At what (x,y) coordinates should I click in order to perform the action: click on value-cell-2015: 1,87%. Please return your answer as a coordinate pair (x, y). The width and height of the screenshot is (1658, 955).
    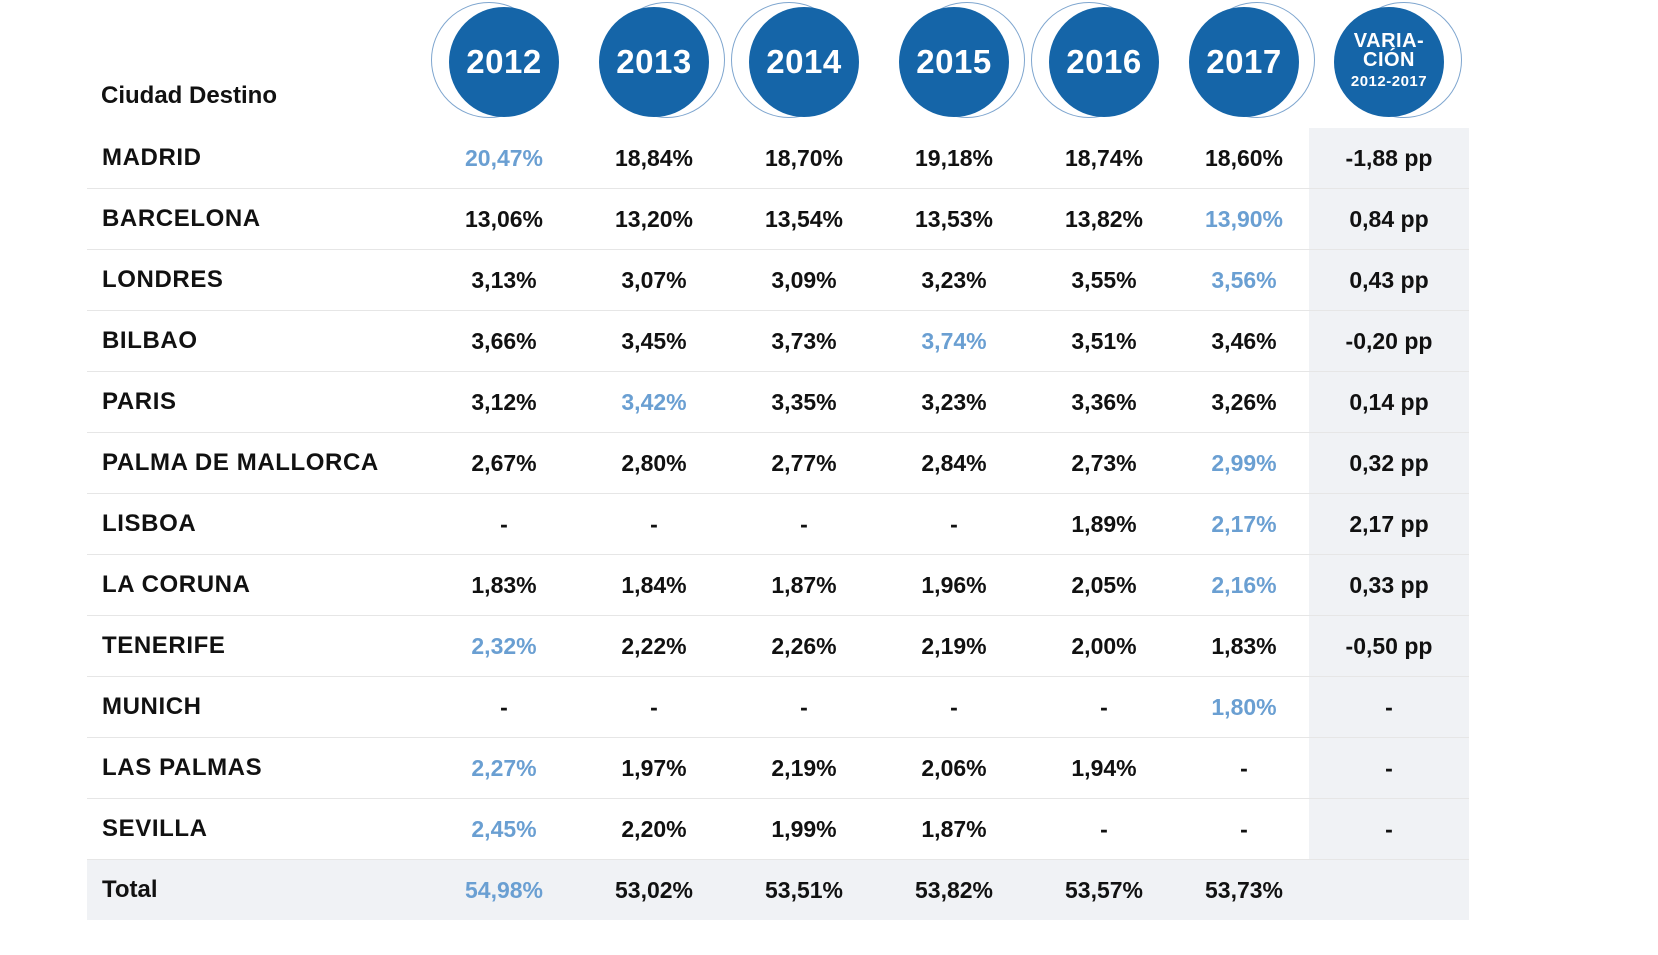
    Looking at the image, I should click on (954, 829).